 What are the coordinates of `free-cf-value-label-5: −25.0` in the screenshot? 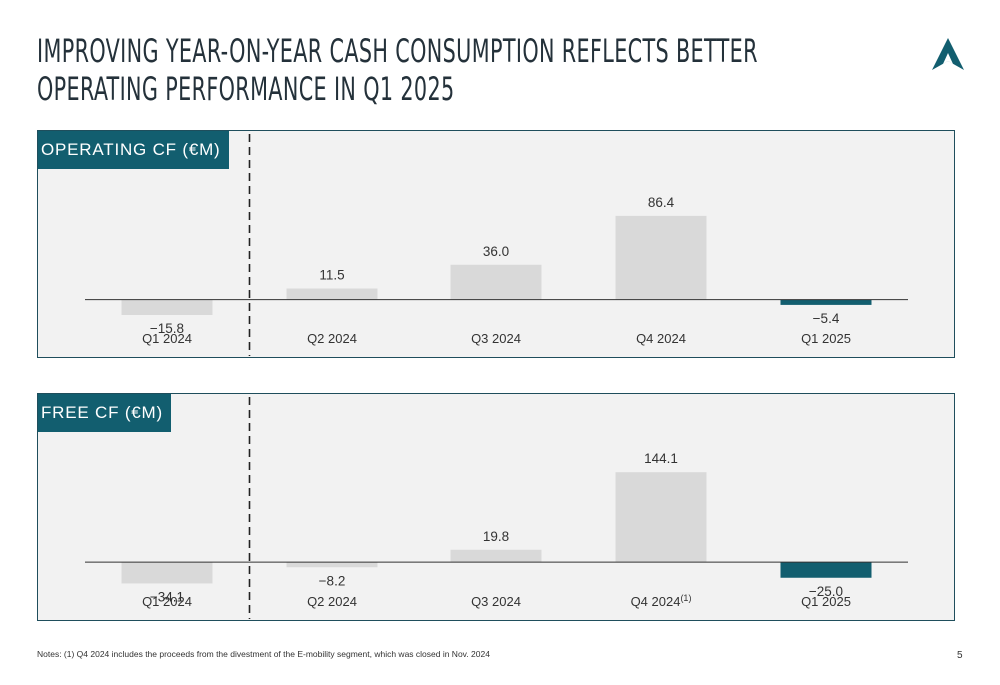 It's located at (826, 591).